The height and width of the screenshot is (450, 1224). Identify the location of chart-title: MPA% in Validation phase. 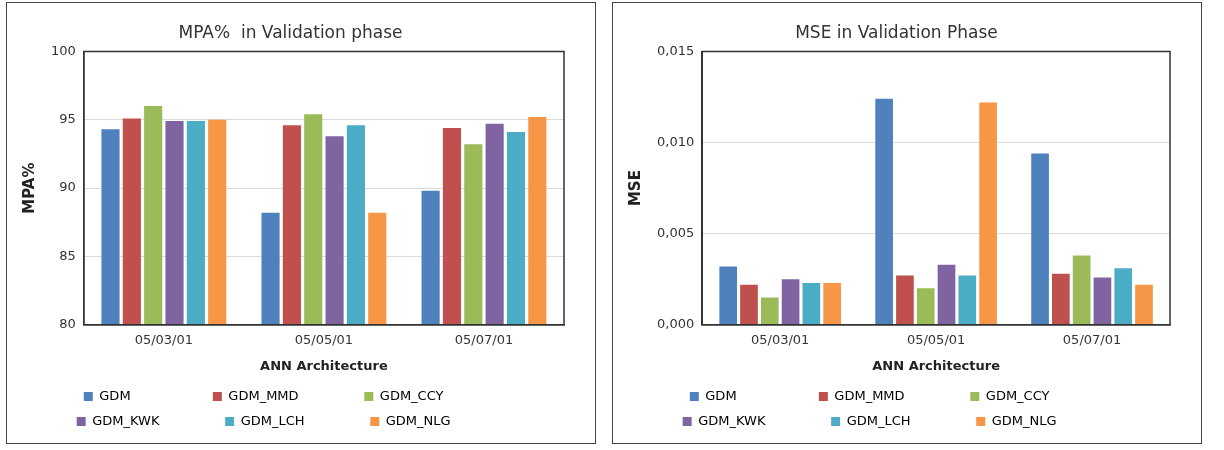
(290, 31).